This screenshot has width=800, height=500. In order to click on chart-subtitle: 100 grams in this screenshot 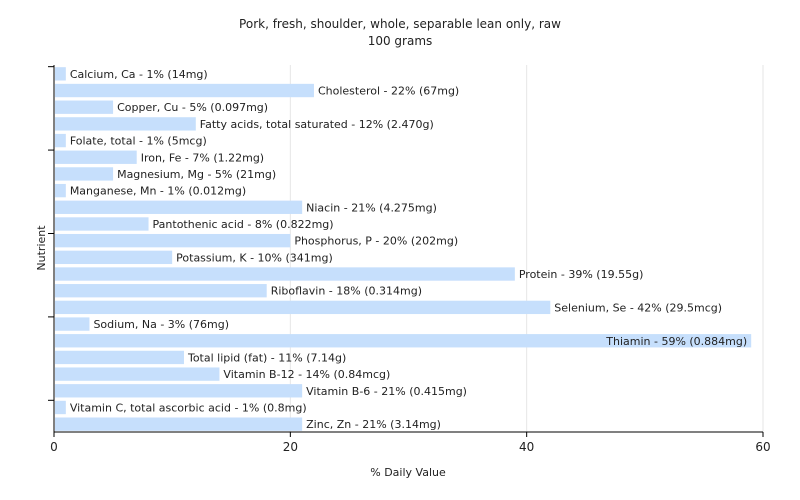, I will do `click(400, 41)`.